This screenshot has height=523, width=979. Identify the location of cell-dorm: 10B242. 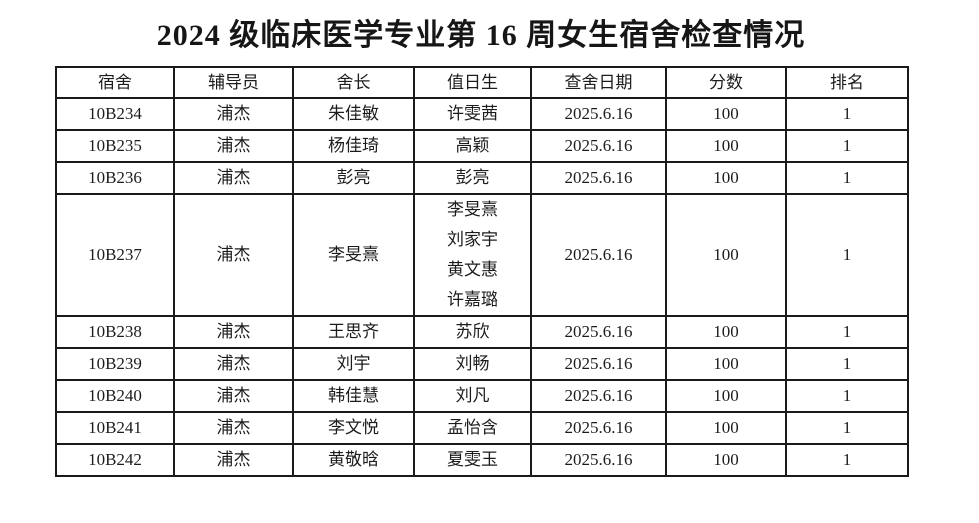
(115, 460).